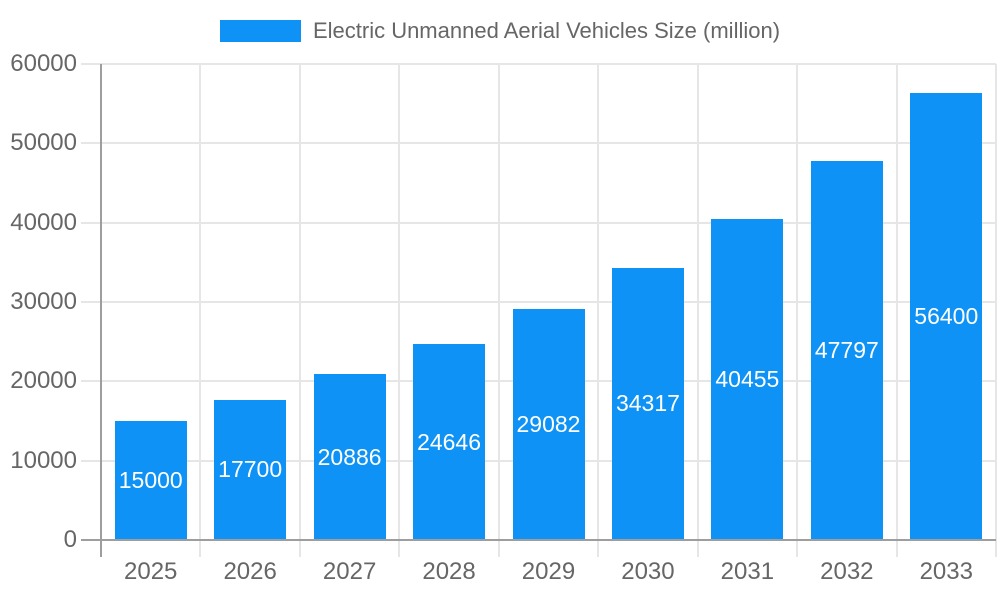 This screenshot has height=600, width=1000. What do you see at coordinates (43, 222) in the screenshot?
I see `y-tick-label: 40000` at bounding box center [43, 222].